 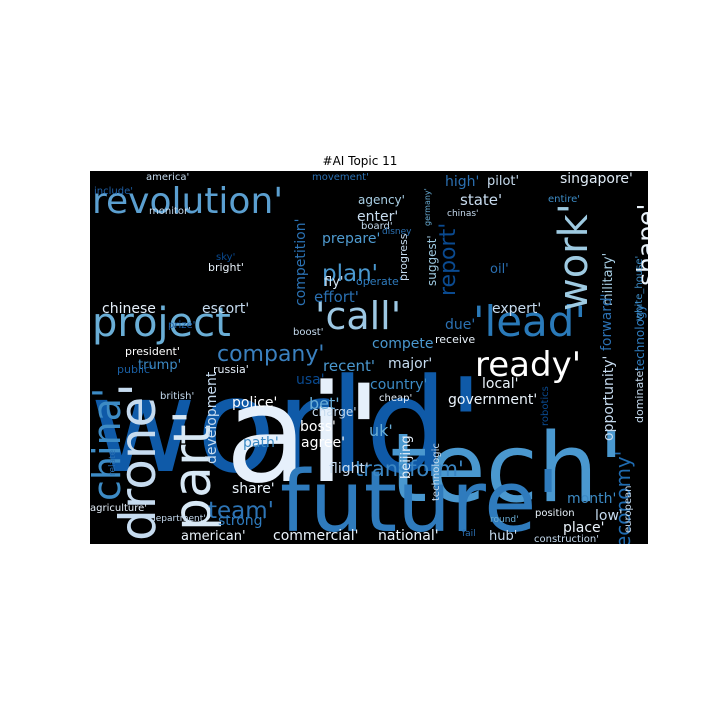 I want to click on word-68: technologic, so click(x=436, y=472).